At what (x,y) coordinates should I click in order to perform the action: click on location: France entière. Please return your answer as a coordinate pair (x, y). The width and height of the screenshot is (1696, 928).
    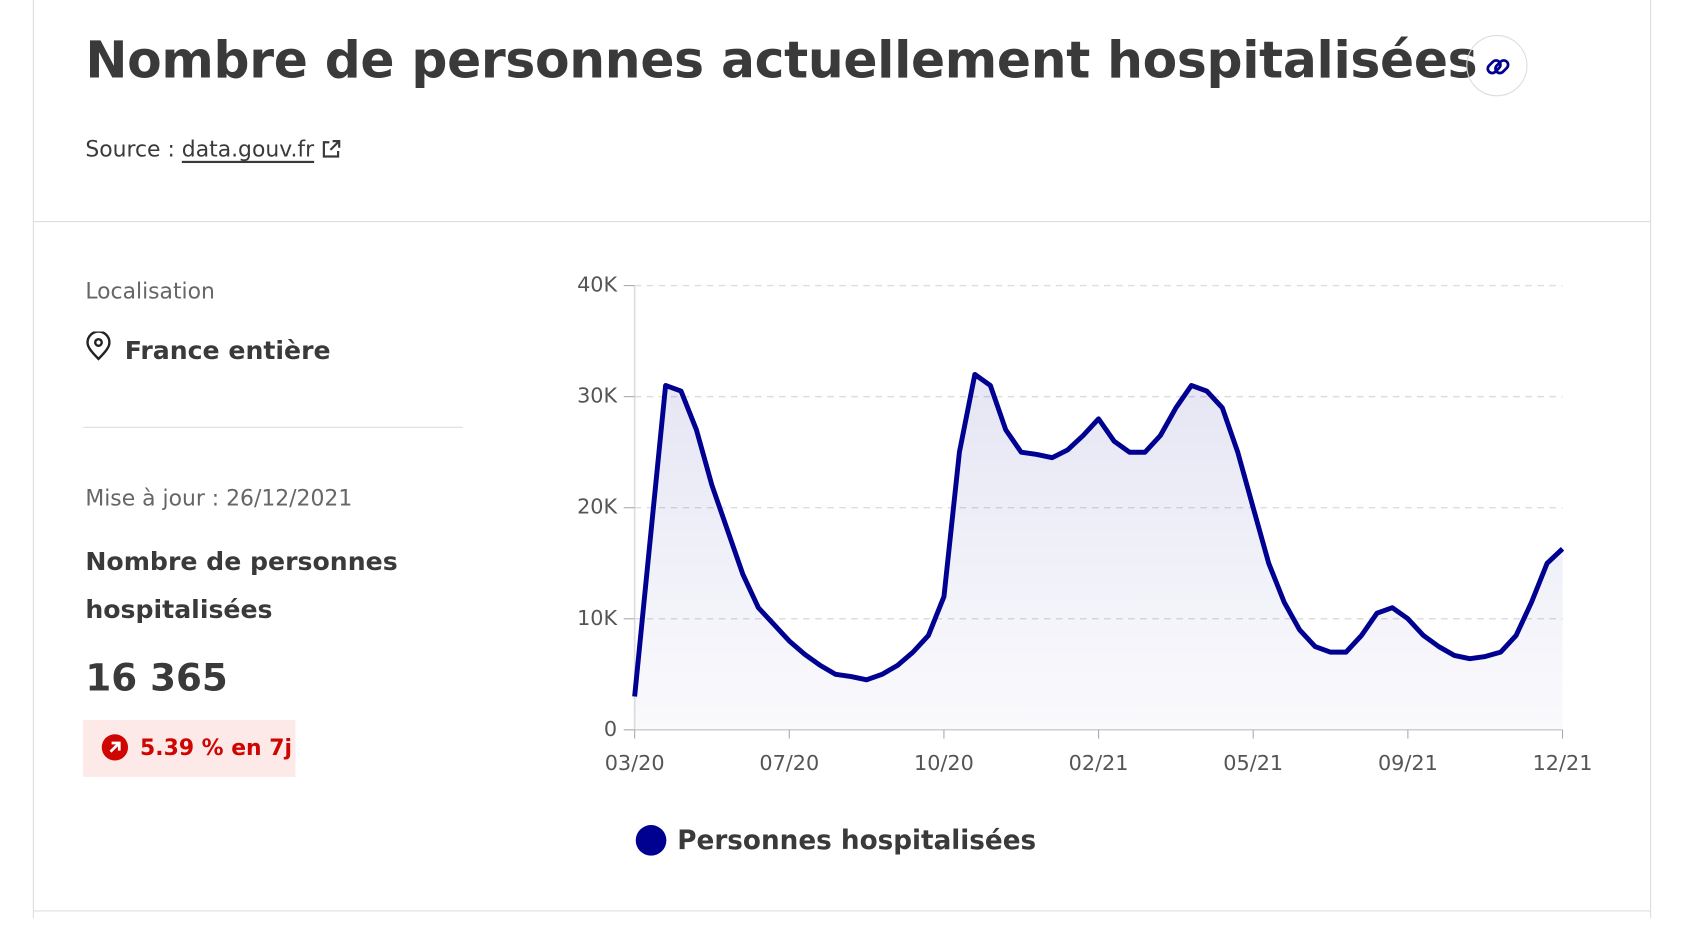
    Looking at the image, I should click on (227, 351).